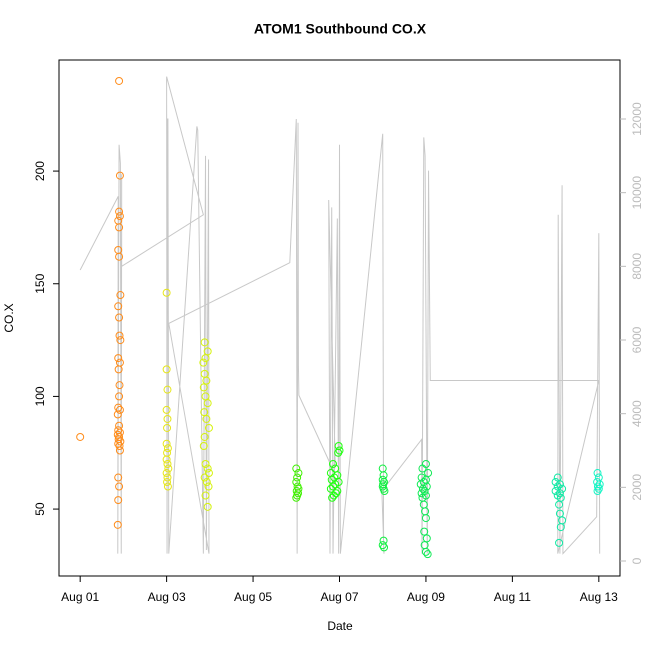 The height and width of the screenshot is (650, 650). Describe the element at coordinates (637, 413) in the screenshot. I see `y2-tick-label: 4000` at that location.